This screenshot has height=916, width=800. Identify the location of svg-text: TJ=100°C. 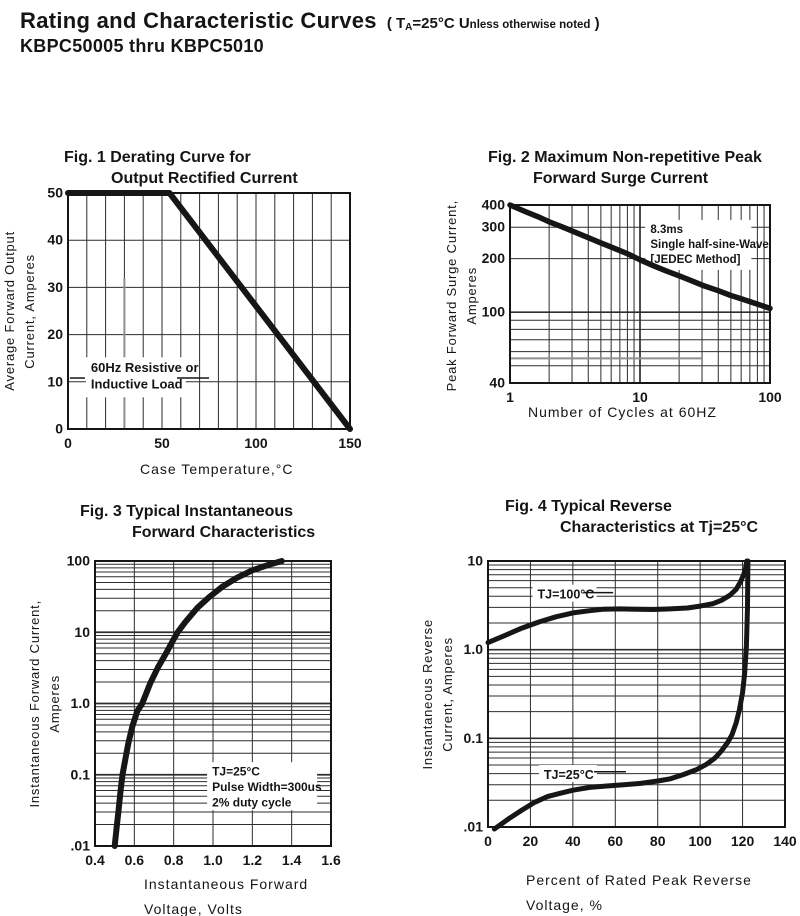
(566, 595).